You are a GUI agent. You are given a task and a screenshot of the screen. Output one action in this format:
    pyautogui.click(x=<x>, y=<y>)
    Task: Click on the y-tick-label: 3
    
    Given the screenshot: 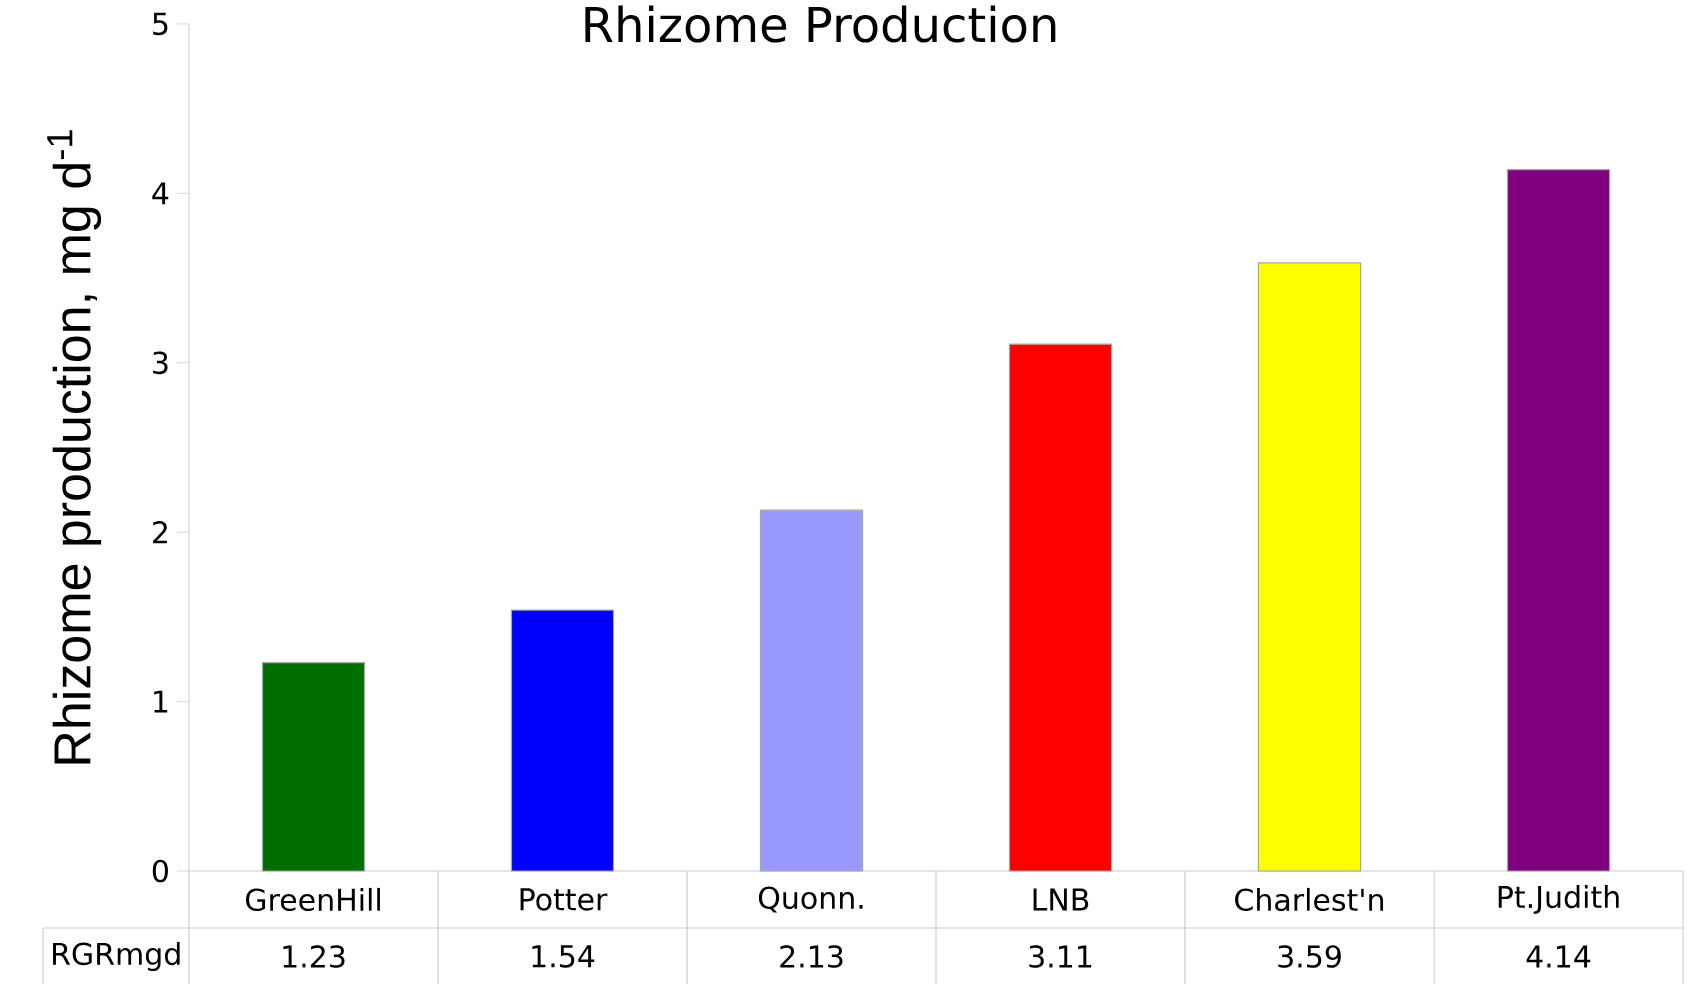 What is the action you would take?
    pyautogui.click(x=160, y=363)
    